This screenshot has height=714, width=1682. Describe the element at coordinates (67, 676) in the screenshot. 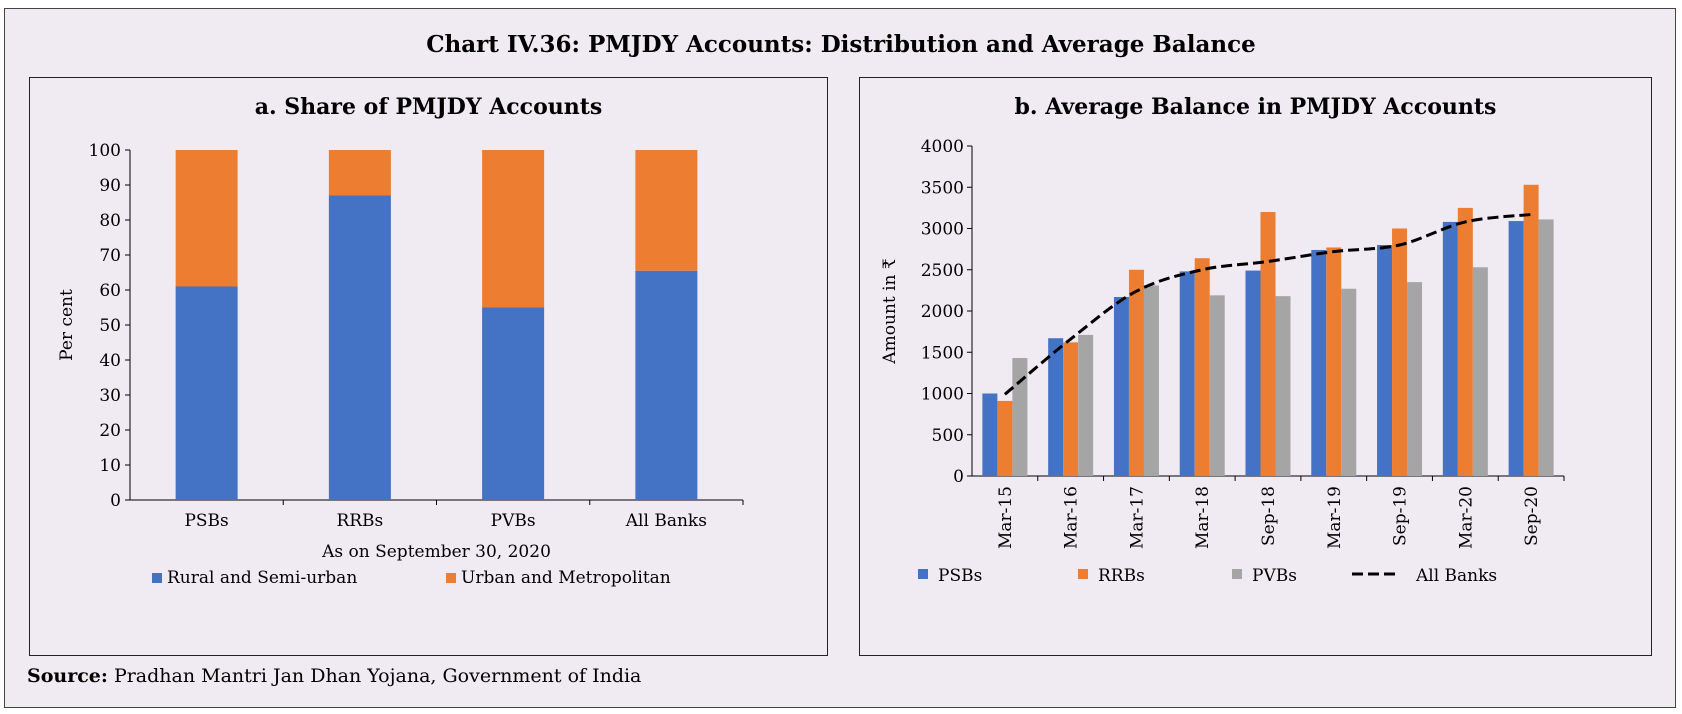

I see `source-label: Source:` at that location.